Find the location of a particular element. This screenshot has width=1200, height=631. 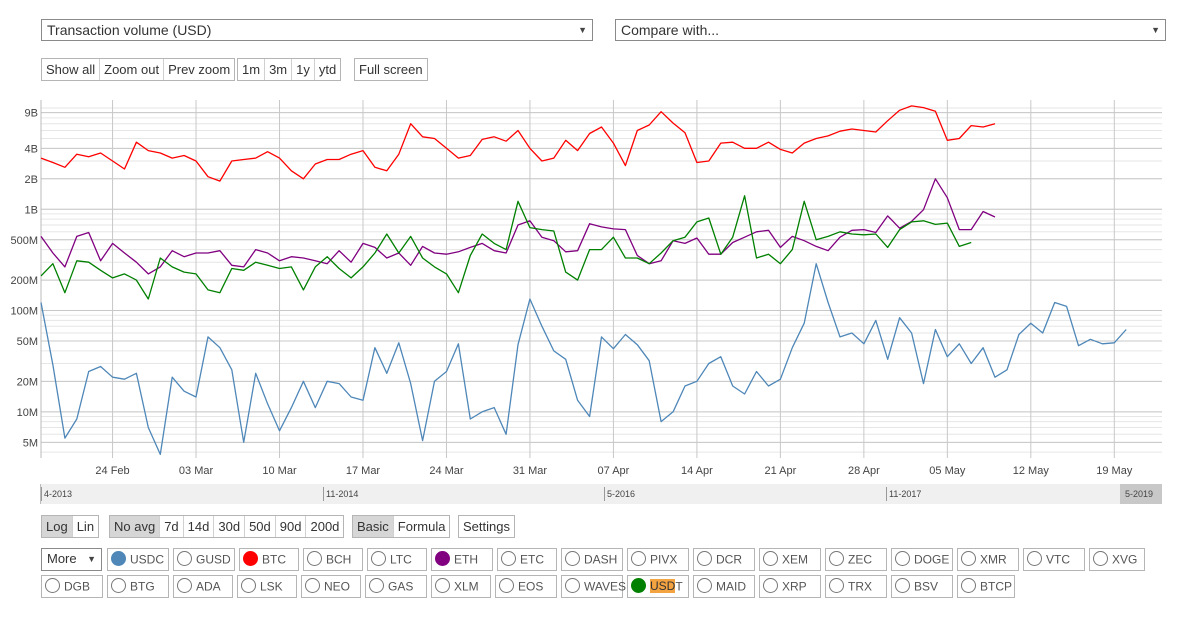

range-ytd-button: ytd is located at coordinates (327, 69).